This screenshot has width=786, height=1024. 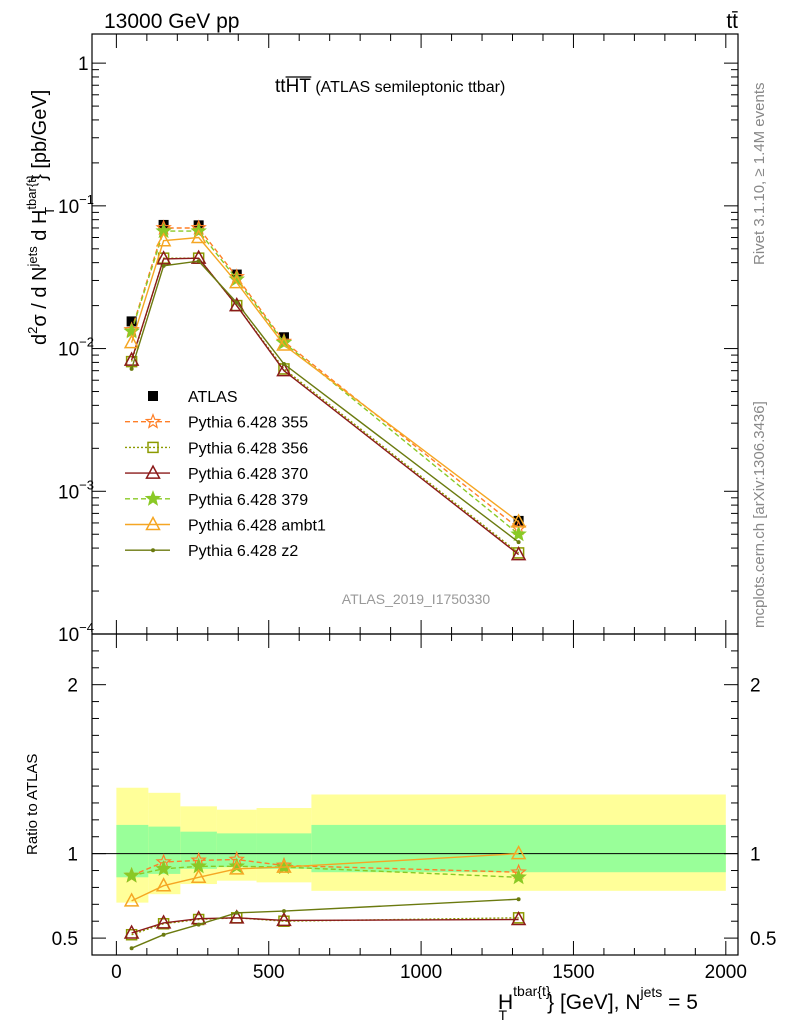 I want to click on ratio-y-tick-label: 2, so click(x=72, y=686).